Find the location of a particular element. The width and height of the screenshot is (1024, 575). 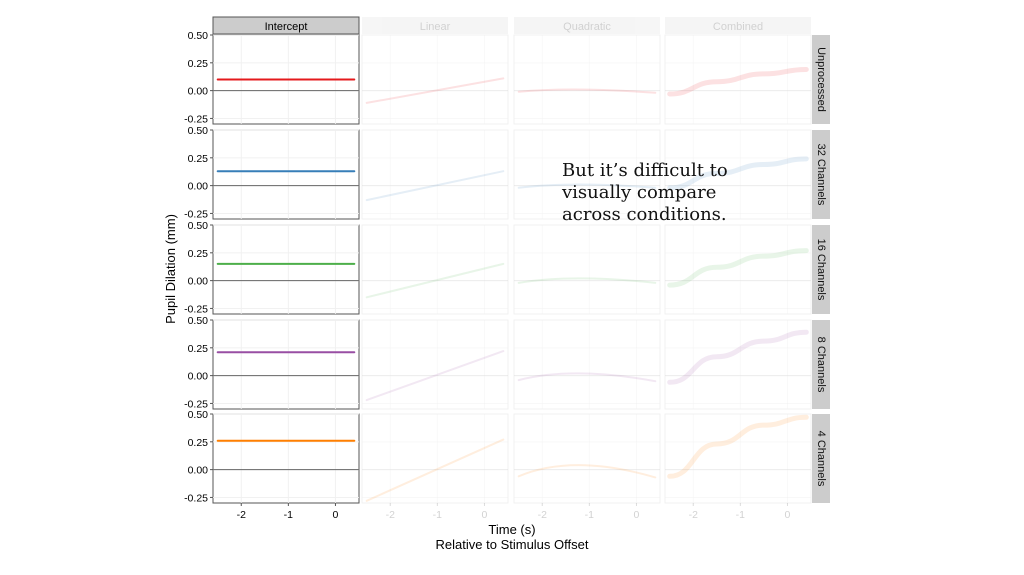

row-strip-label: 32 Channels is located at coordinates (821, 175).